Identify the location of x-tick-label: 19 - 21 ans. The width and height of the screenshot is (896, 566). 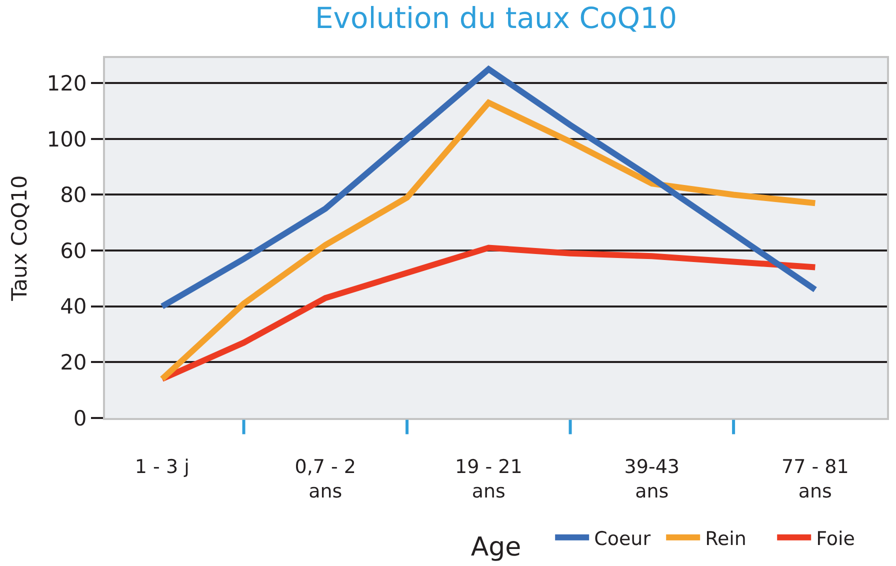
(488, 479).